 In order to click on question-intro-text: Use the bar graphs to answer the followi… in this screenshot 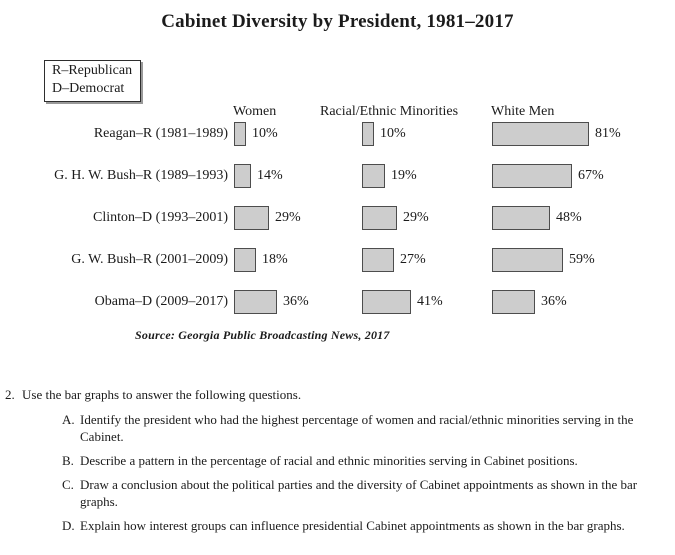, I will do `click(162, 394)`.